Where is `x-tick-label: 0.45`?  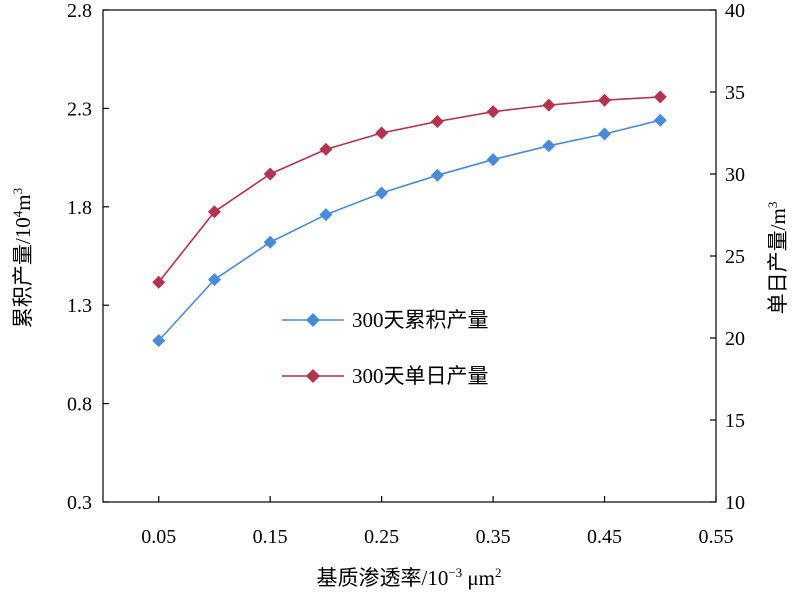 x-tick-label: 0.45 is located at coordinates (604, 537).